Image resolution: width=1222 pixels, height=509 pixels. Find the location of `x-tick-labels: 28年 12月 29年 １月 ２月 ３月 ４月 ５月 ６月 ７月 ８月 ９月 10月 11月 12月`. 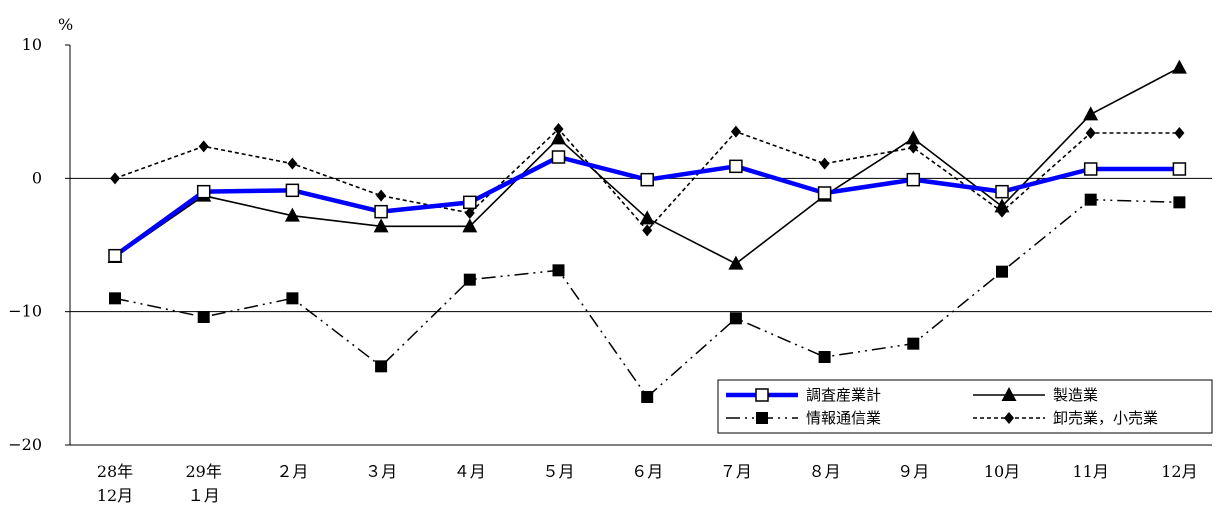

x-tick-labels: 28年 12月 29年 １月 ２月 ３月 ４月 ５月 ６月 ７月 ８月 ９月 10月 11月 12月 is located at coordinates (647, 483).